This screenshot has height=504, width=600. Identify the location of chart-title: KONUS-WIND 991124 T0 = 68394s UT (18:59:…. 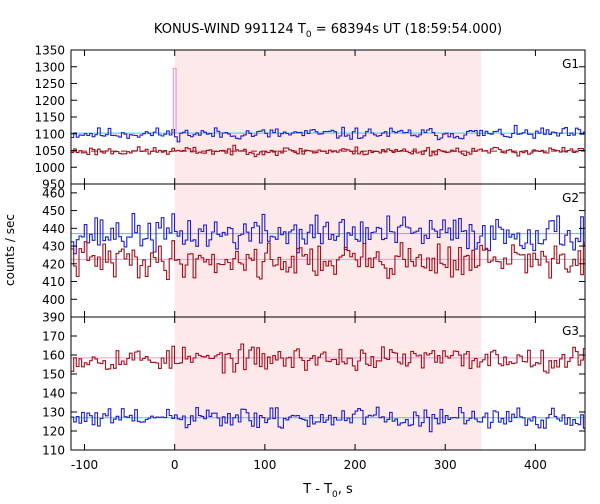
(328, 31).